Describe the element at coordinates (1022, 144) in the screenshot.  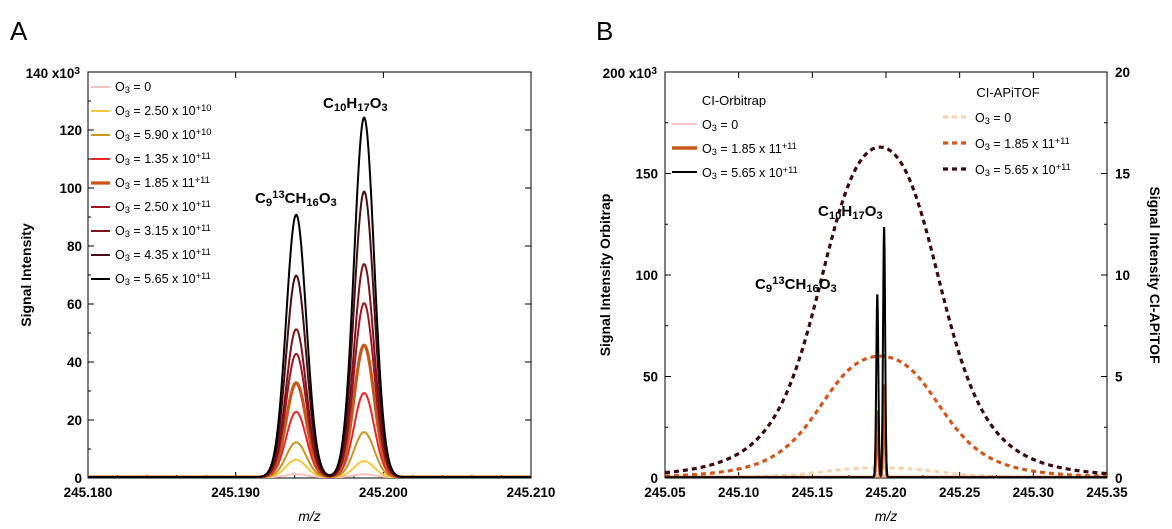
I see `apitof-legend-entry-1: O3 = 1.85 x 11+11` at that location.